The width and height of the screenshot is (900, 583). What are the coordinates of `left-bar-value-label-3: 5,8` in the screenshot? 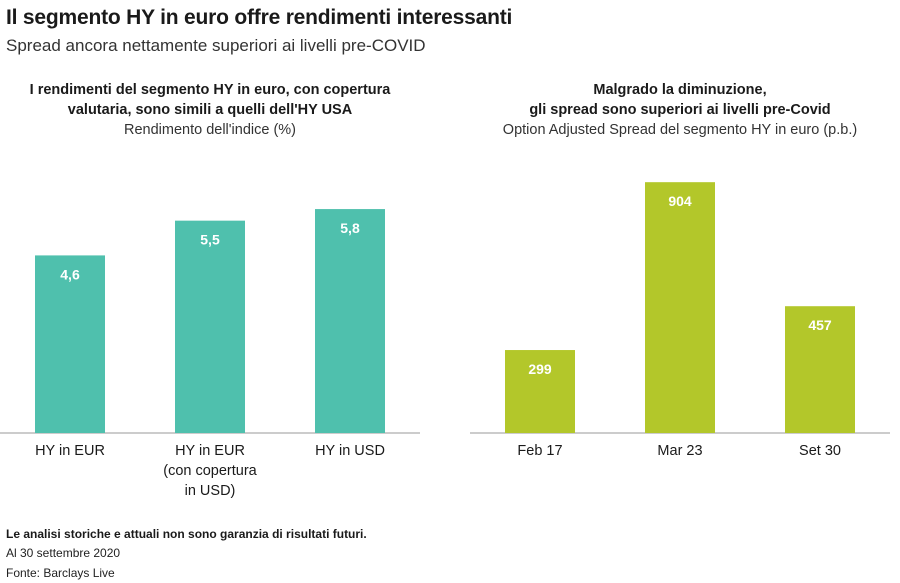 It's located at (350, 228).